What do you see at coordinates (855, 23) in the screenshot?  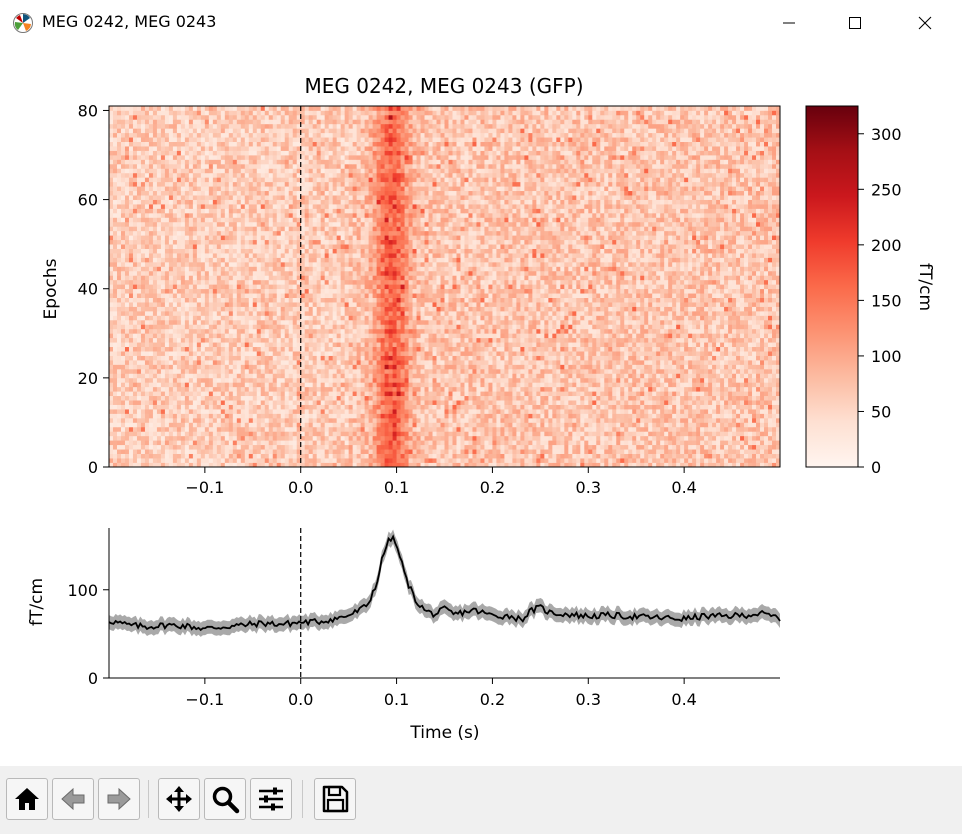 I see `maximize-button` at bounding box center [855, 23].